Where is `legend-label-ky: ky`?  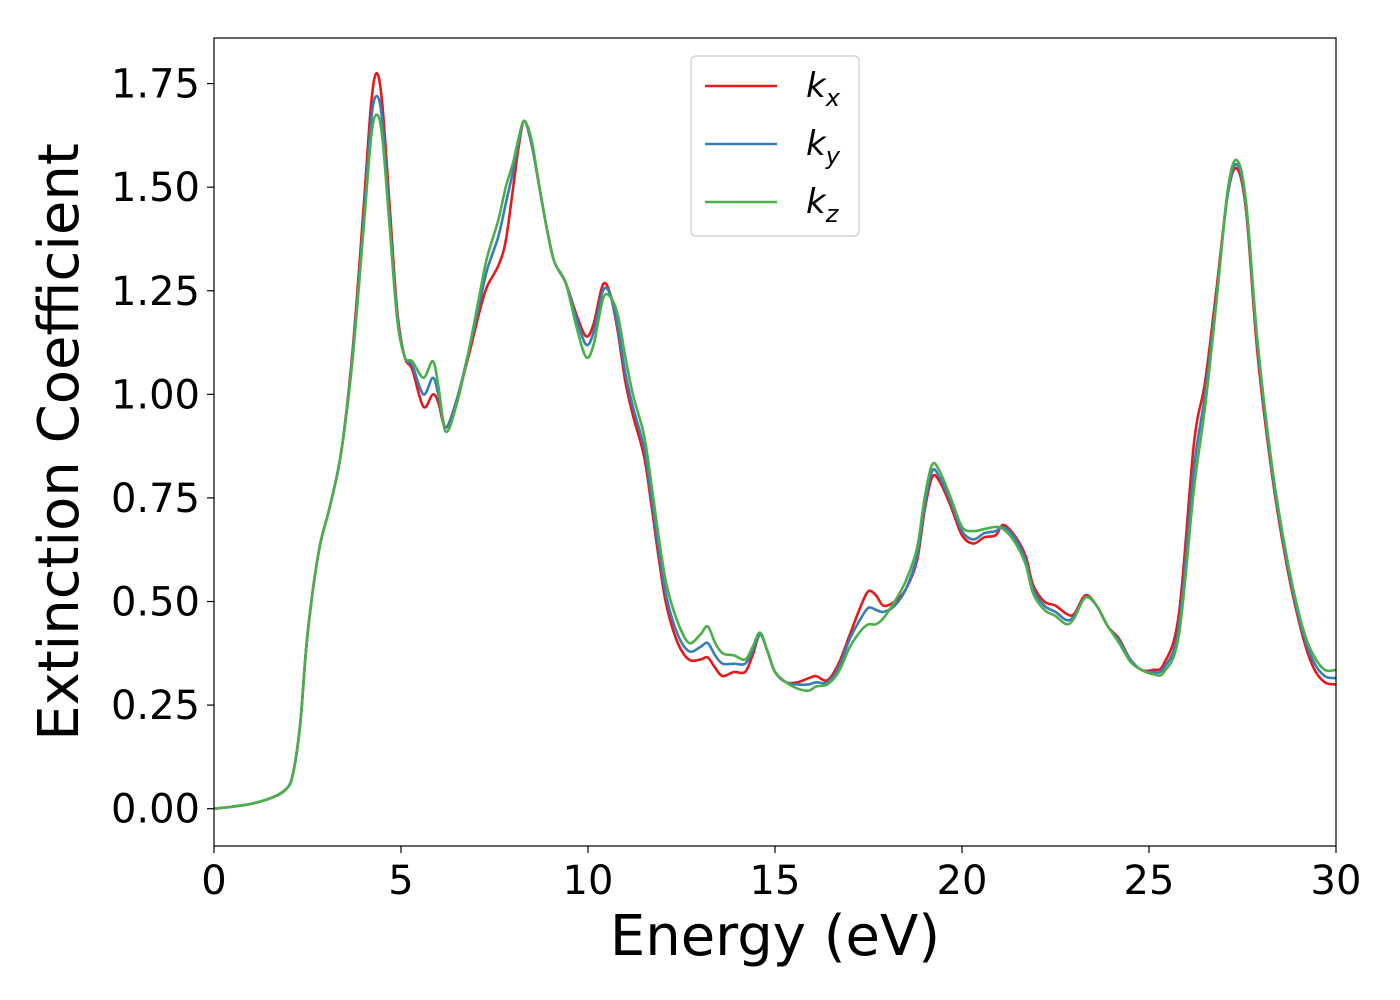 legend-label-ky: ky is located at coordinates (823, 147).